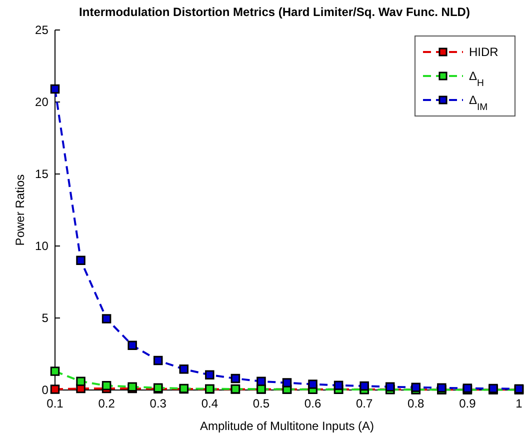  Describe the element at coordinates (416, 403) in the screenshot. I see `x-tick-label: 0.8` at that location.